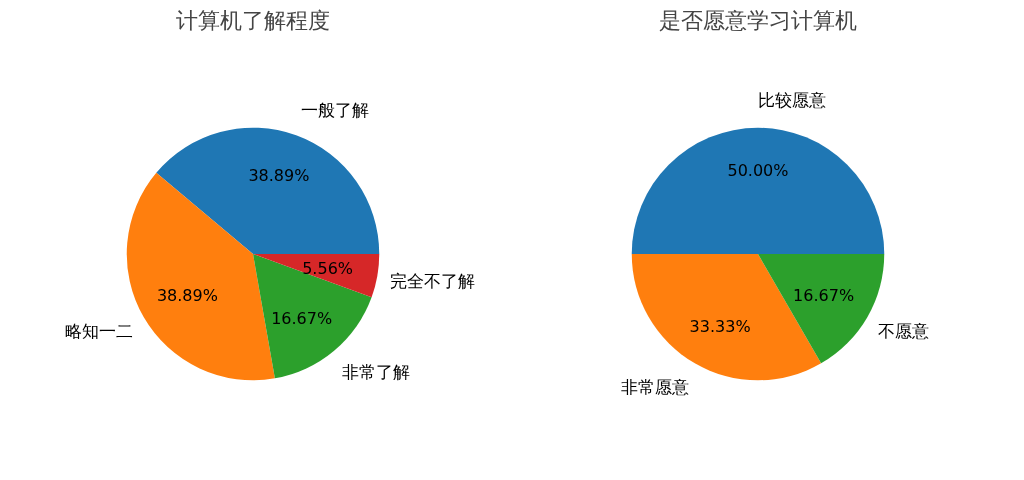 This screenshot has height=480, width=1024. I want to click on slice-label: 非常愿意, so click(654, 387).